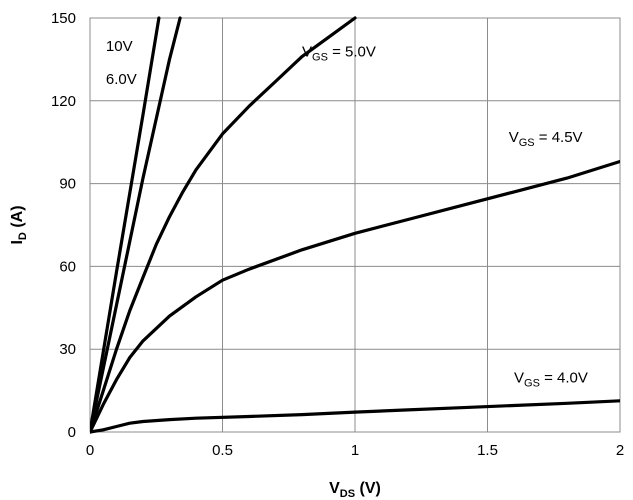 The width and height of the screenshot is (633, 500). What do you see at coordinates (67, 349) in the screenshot?
I see `y-tick-label: 30` at bounding box center [67, 349].